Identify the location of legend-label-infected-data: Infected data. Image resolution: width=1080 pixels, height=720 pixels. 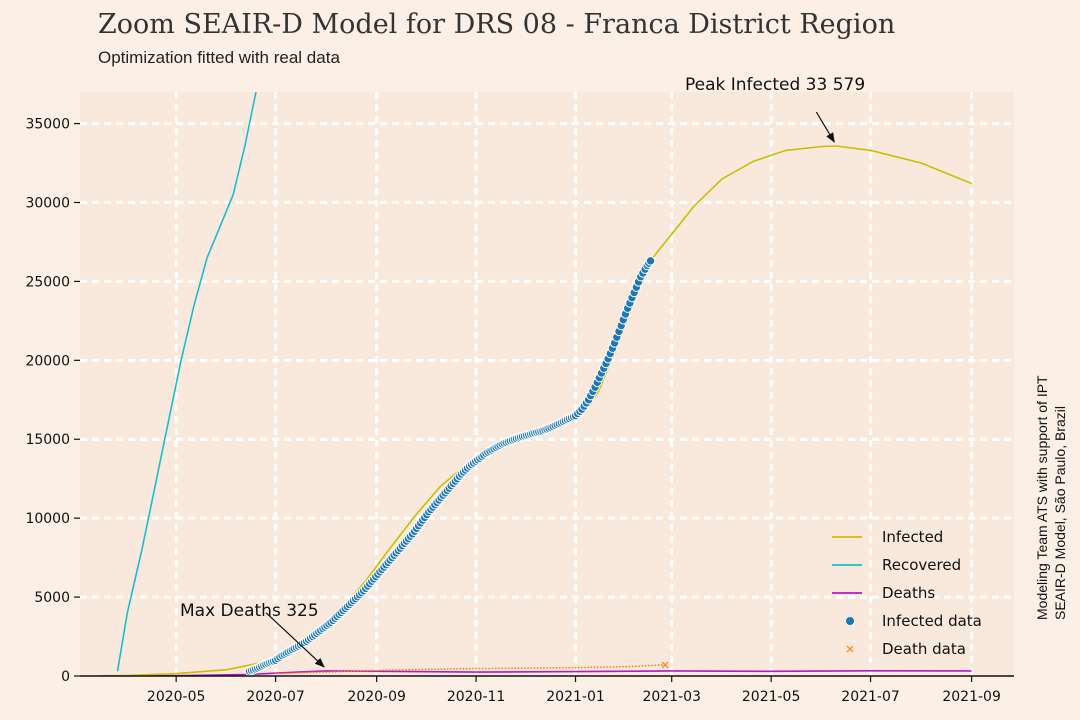
(932, 621).